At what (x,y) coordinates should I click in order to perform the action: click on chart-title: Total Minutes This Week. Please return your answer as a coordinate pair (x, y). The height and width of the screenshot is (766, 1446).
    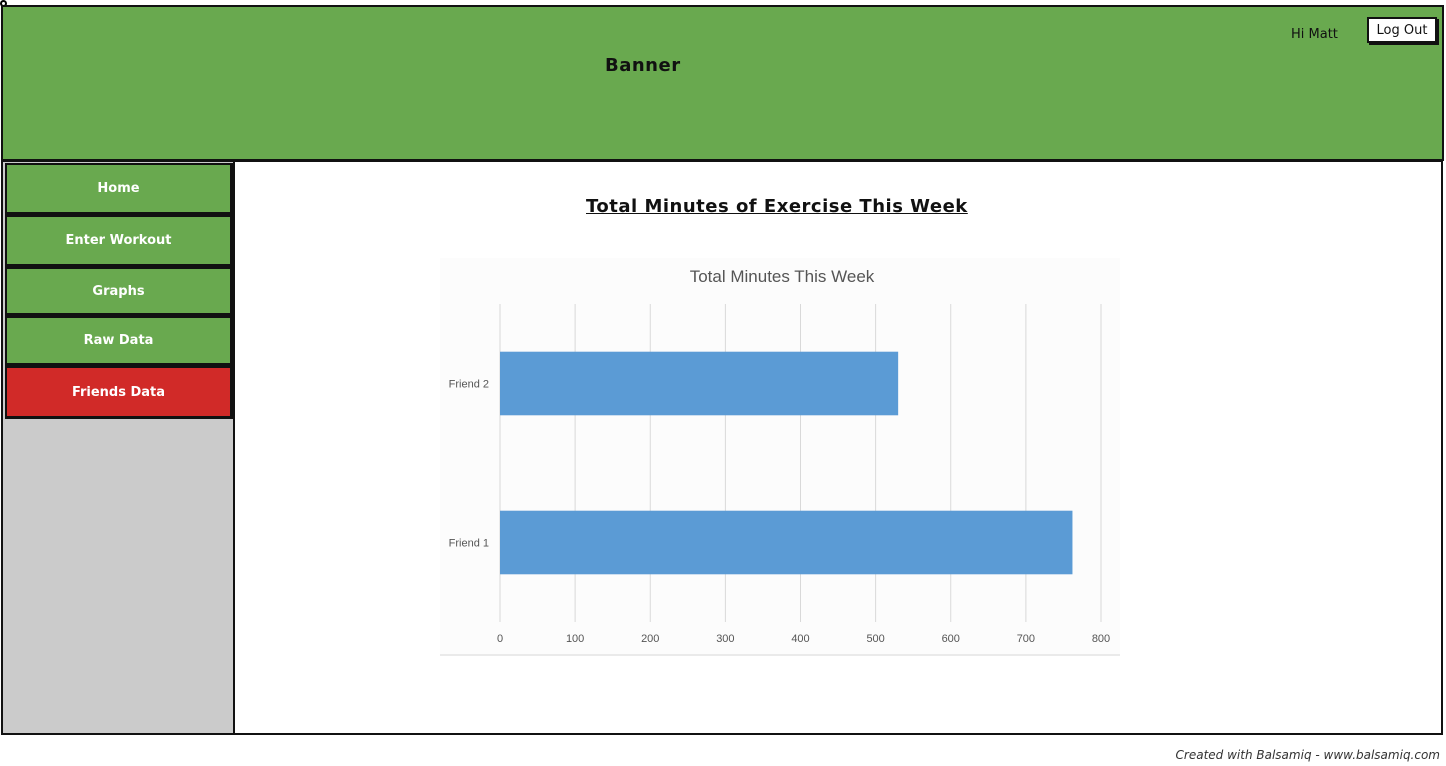
    Looking at the image, I should click on (782, 276).